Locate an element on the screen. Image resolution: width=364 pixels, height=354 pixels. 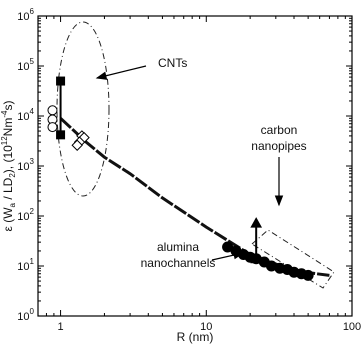
annotation-nanopipes: nanopipes is located at coordinates (278, 146).